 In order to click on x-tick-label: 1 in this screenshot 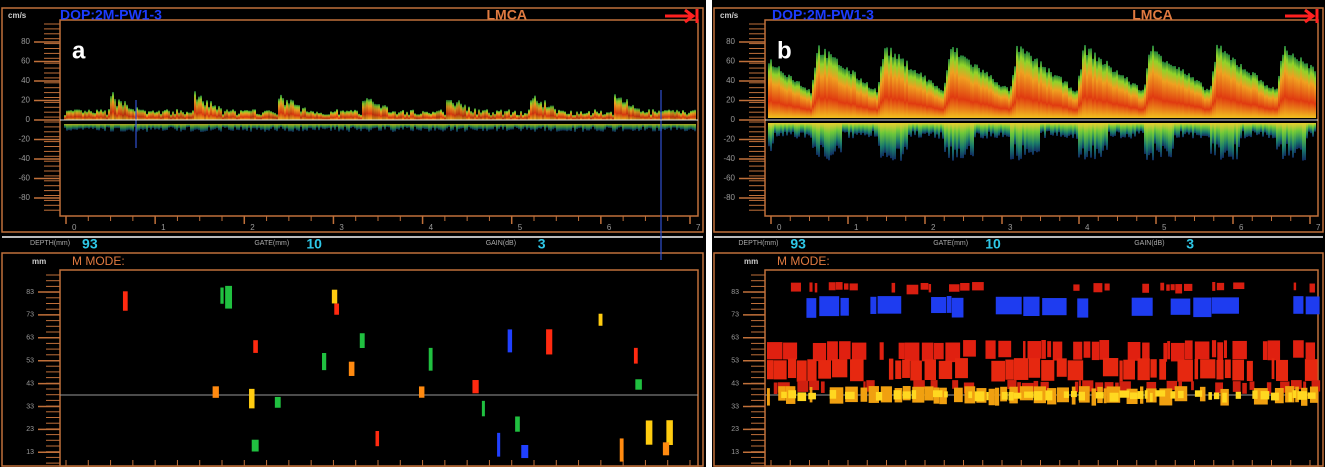, I will do `click(856, 227)`.